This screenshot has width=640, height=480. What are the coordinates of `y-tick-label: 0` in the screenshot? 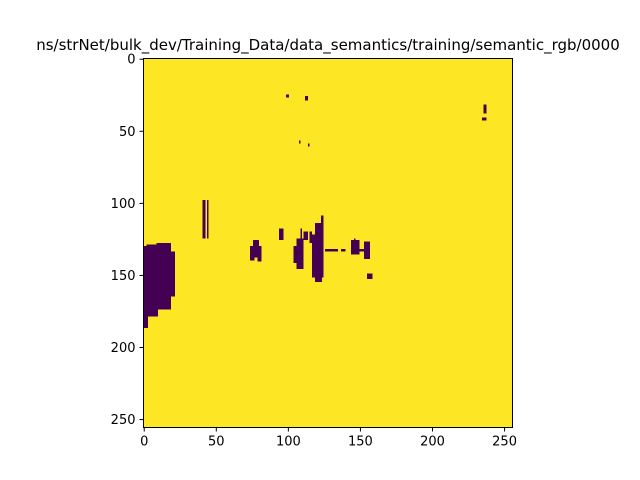 It's located at (131, 60).